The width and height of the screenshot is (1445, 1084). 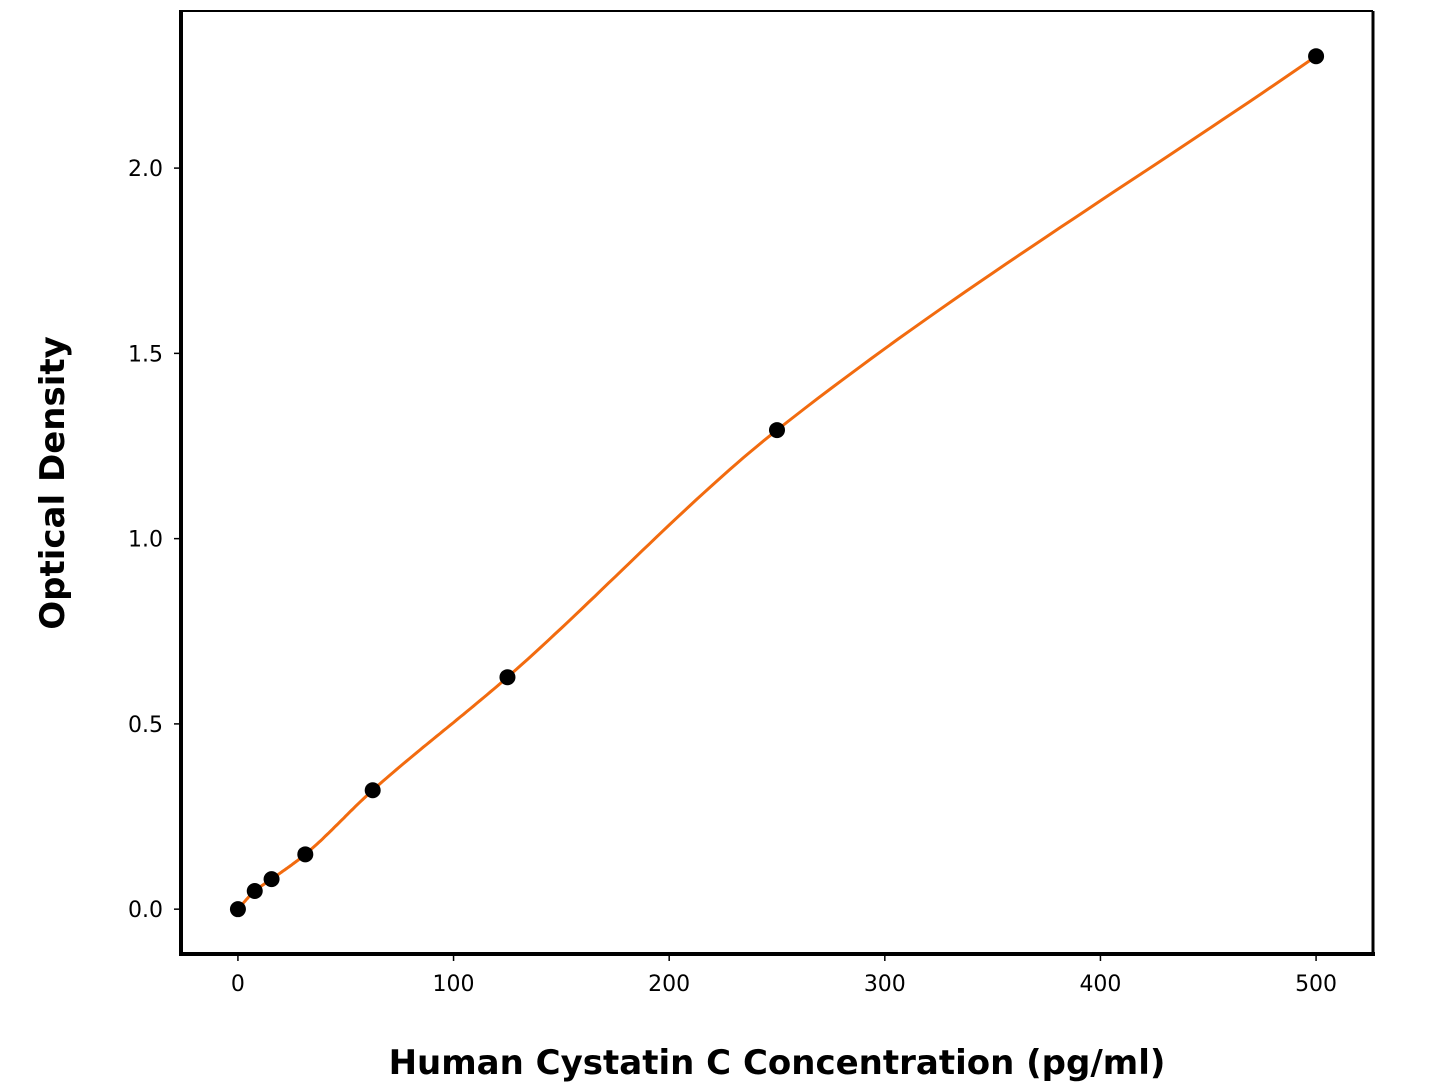 What do you see at coordinates (784, 975) in the screenshot?
I see `x-axis-ticks: 0 100 200 300 400 500` at bounding box center [784, 975].